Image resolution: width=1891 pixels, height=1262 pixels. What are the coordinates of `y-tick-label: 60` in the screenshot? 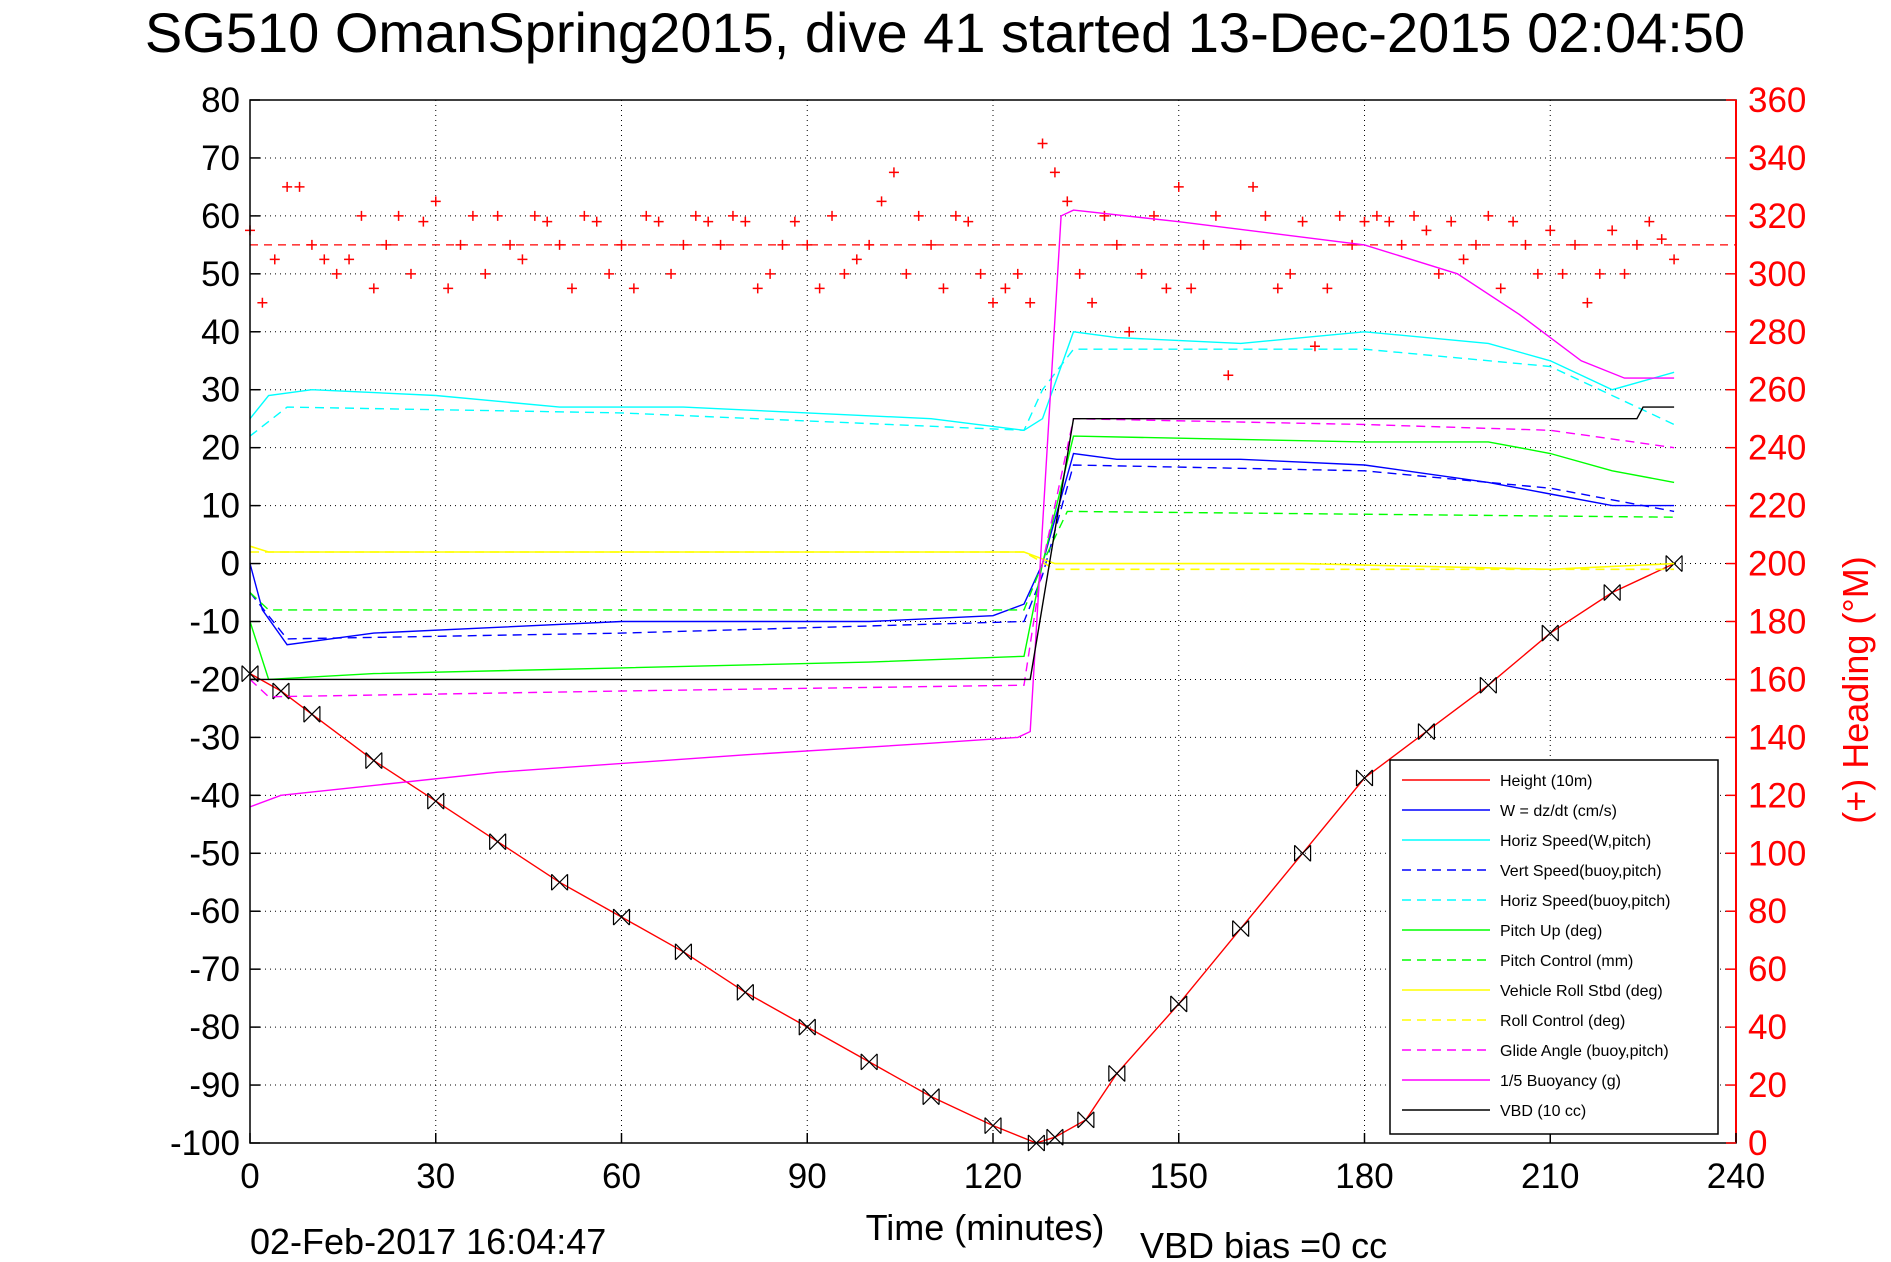 It's located at (220, 216).